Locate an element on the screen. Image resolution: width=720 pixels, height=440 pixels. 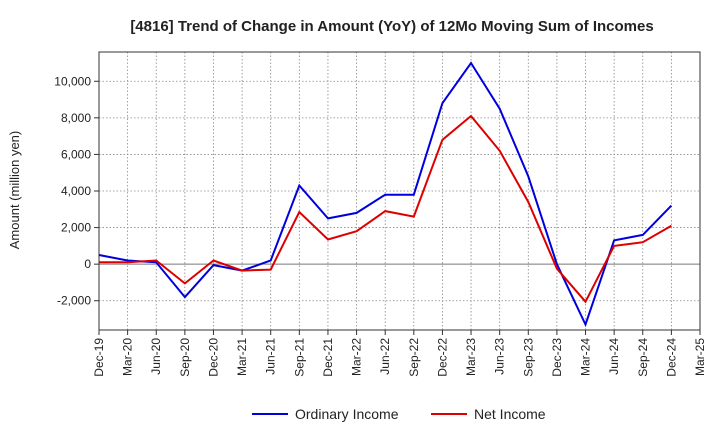
x-tick-label: Sep-21 is located at coordinates (299, 357).